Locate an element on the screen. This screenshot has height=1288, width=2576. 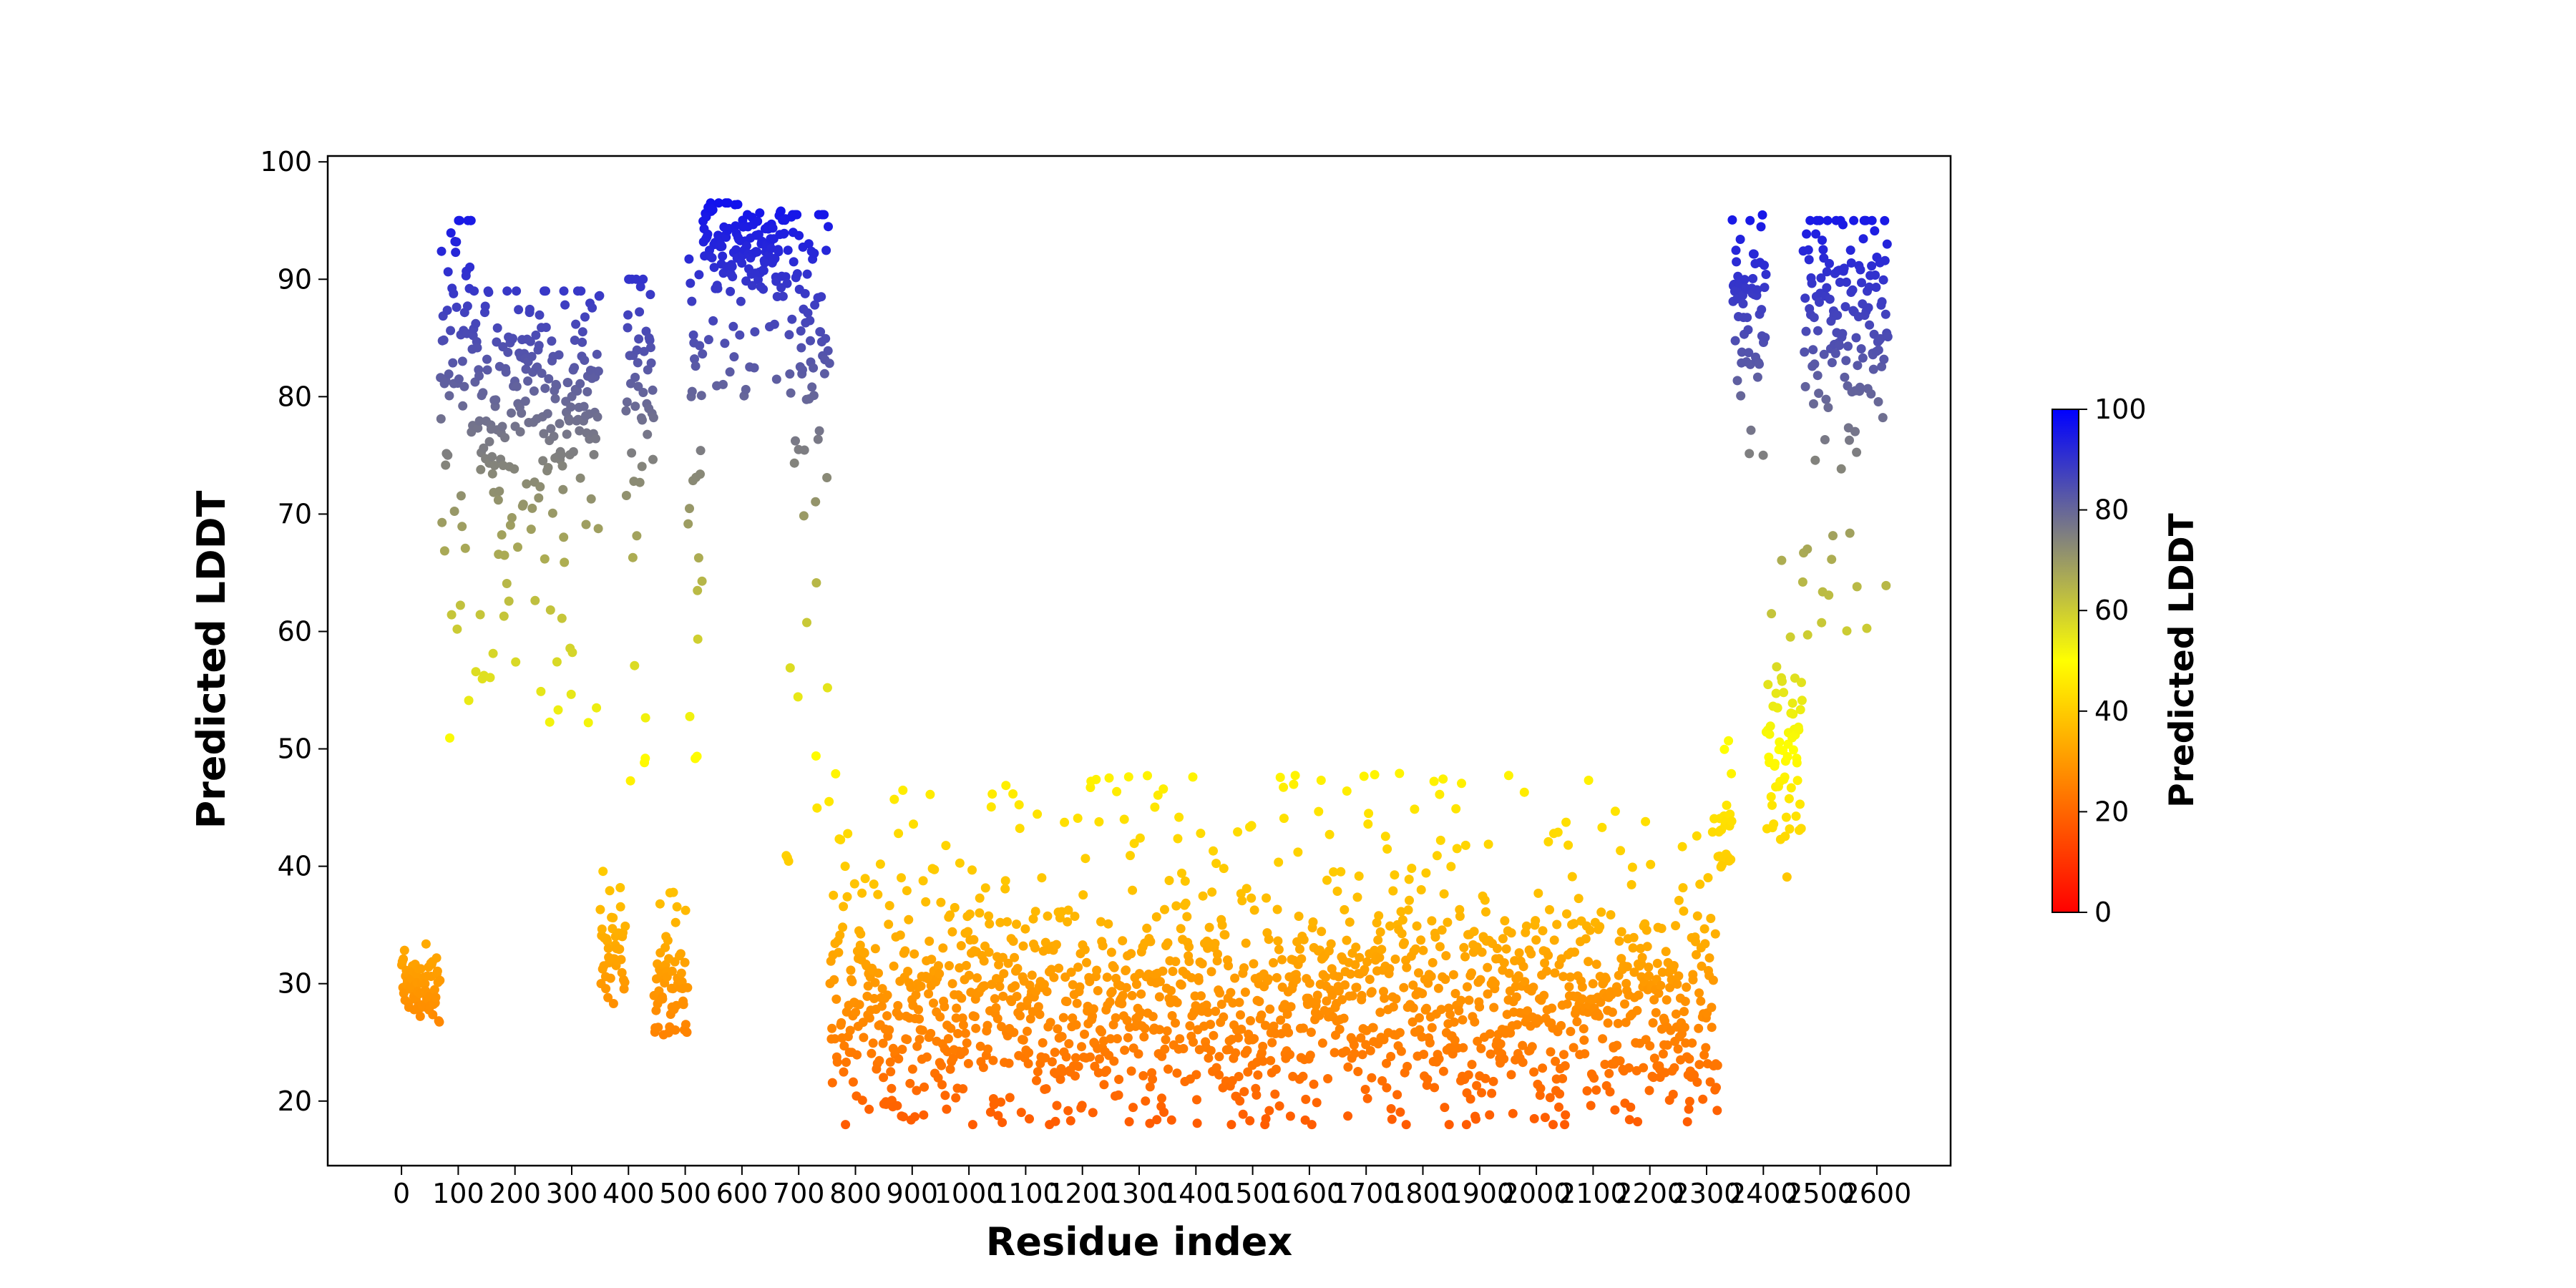
y-tick-label: 60 is located at coordinates (295, 631).